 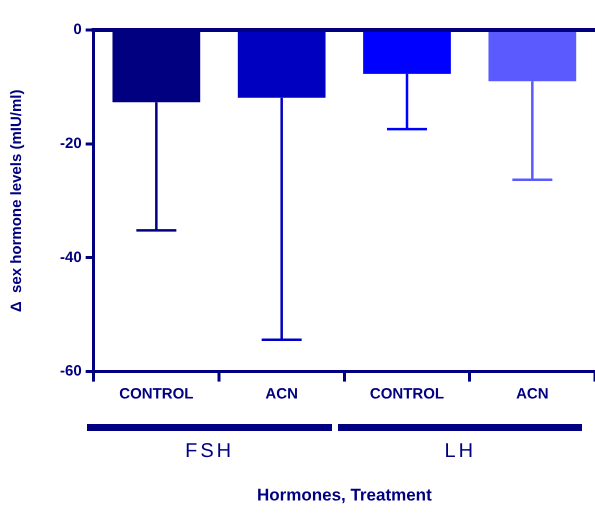 I want to click on y-tick-label: -20, so click(x=71, y=143).